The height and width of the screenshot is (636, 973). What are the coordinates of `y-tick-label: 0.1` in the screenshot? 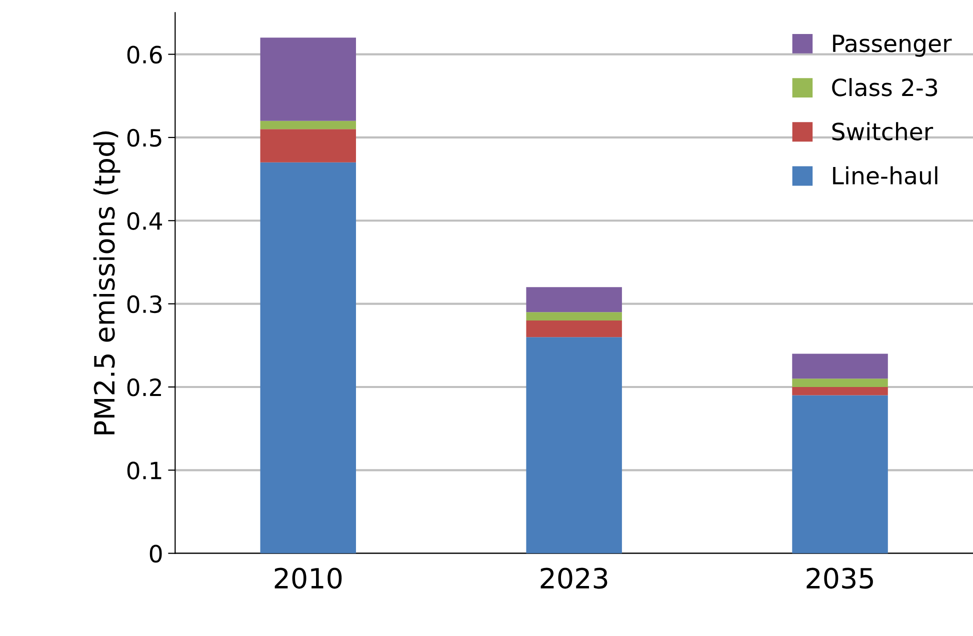 It's located at (144, 471).